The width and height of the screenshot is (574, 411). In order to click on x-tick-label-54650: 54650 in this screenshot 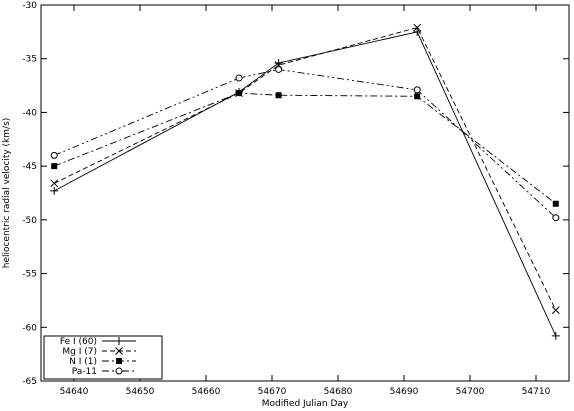, I will do `click(140, 392)`.